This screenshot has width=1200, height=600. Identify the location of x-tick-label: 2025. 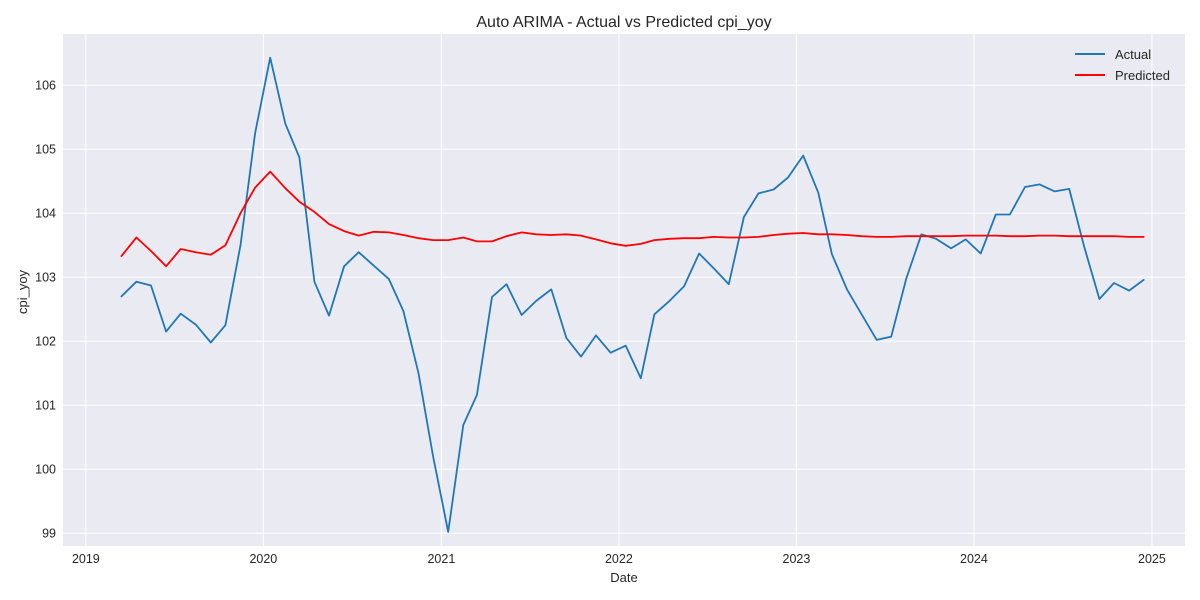
(1152, 559).